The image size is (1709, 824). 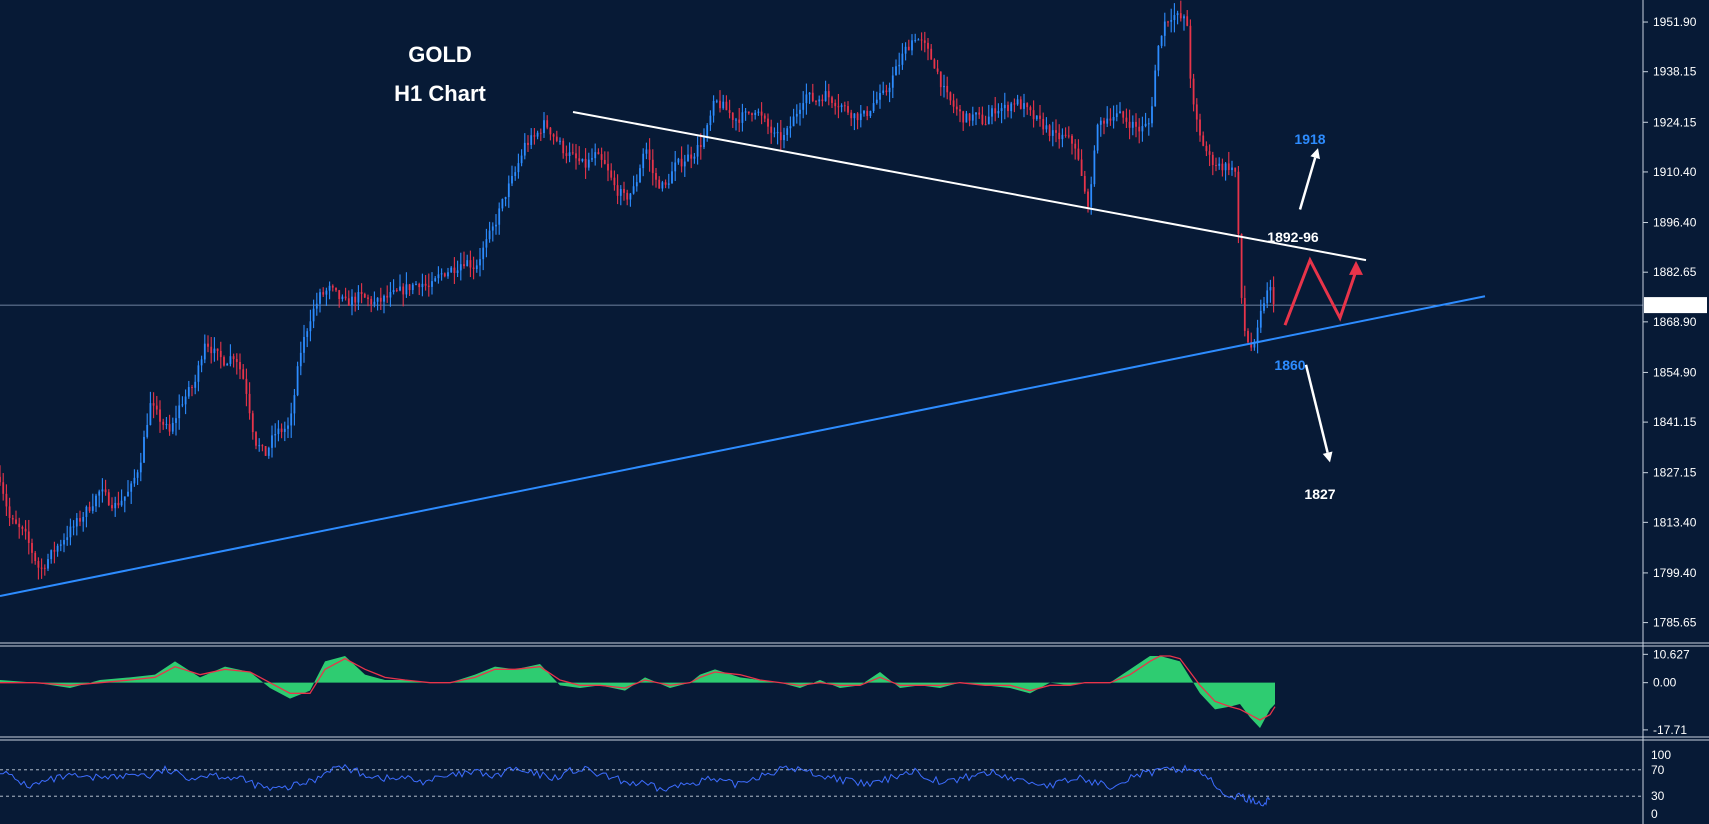 I want to click on chart-subtitle: H1 Chart, so click(x=440, y=93).